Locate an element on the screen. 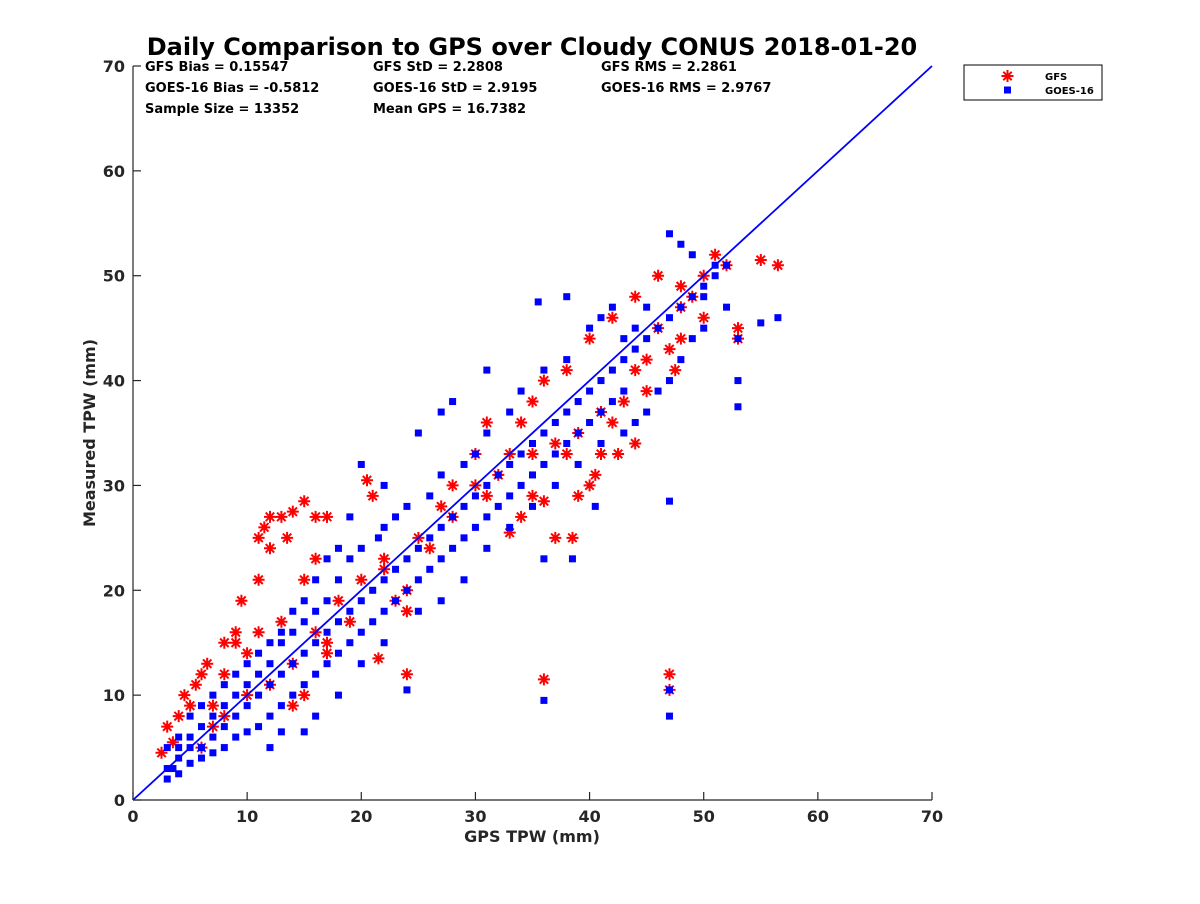 Image resolution: width=1200 pixels, height=904 pixels. stat-text: GOES-16 RMS = 2.9767 is located at coordinates (686, 88).